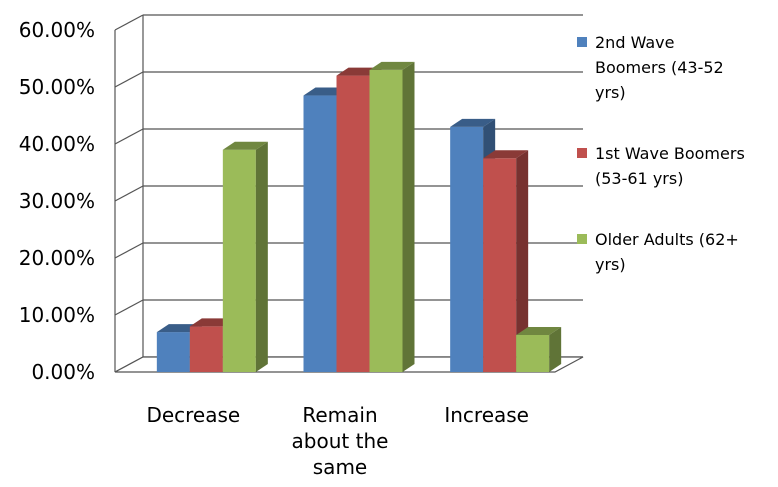 This screenshot has width=778, height=487. What do you see at coordinates (57, 144) in the screenshot?
I see `y-tick-label: 40.00%` at bounding box center [57, 144].